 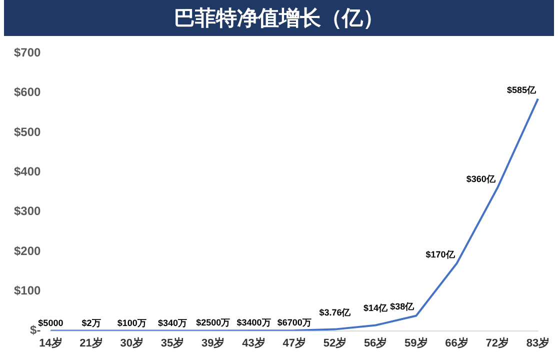 I want to click on x-tick-label: 59岁, so click(x=416, y=343).